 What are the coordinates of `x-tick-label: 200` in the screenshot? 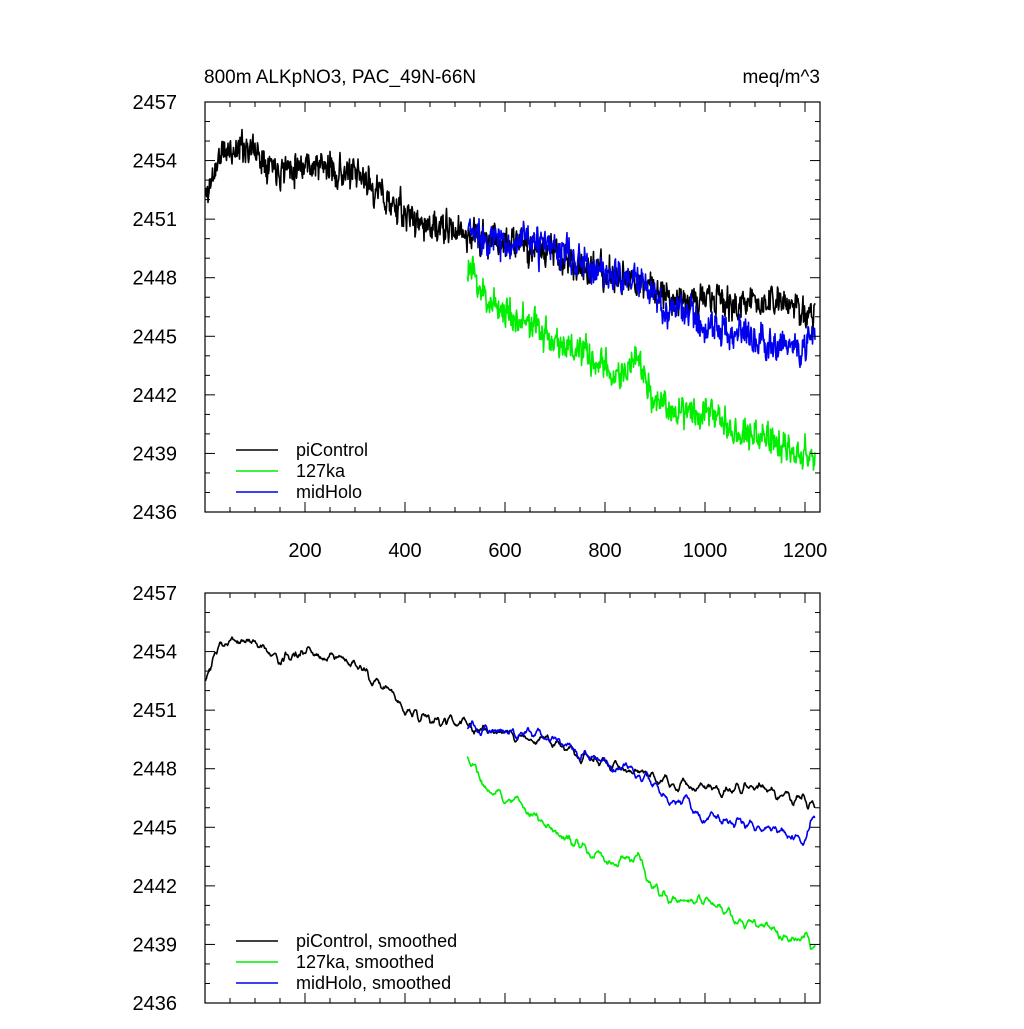 It's located at (304, 551).